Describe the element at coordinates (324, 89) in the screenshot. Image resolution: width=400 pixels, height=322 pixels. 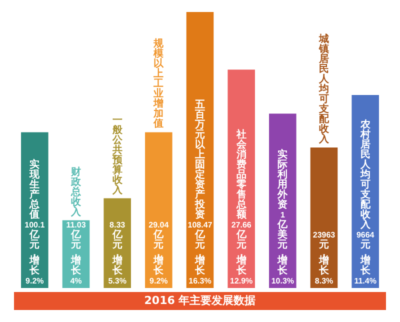
I see `category-label: 城镇居民人均可支配收入` at that location.